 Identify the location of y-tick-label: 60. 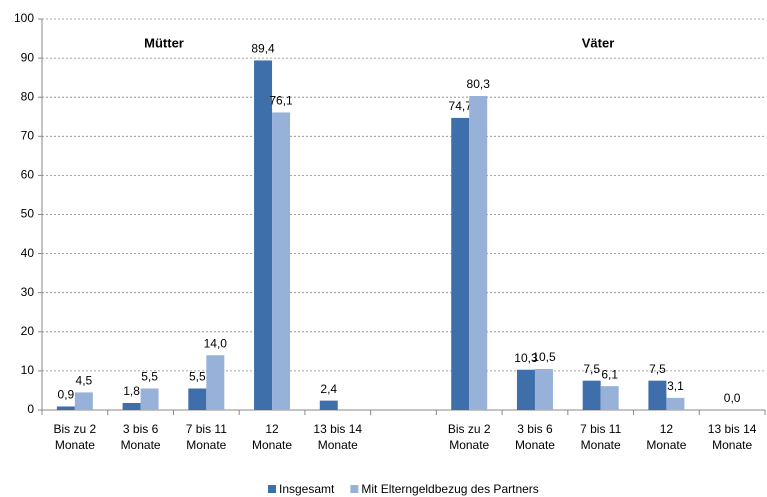
(28, 175).